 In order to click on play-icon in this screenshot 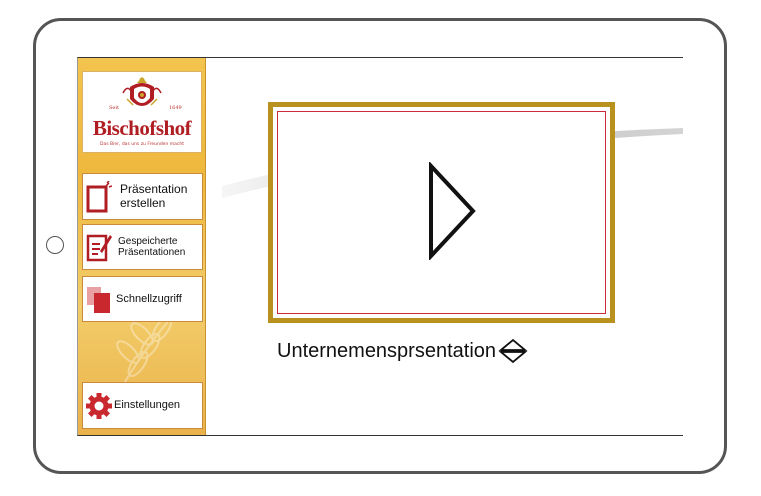, I will do `click(452, 211)`.